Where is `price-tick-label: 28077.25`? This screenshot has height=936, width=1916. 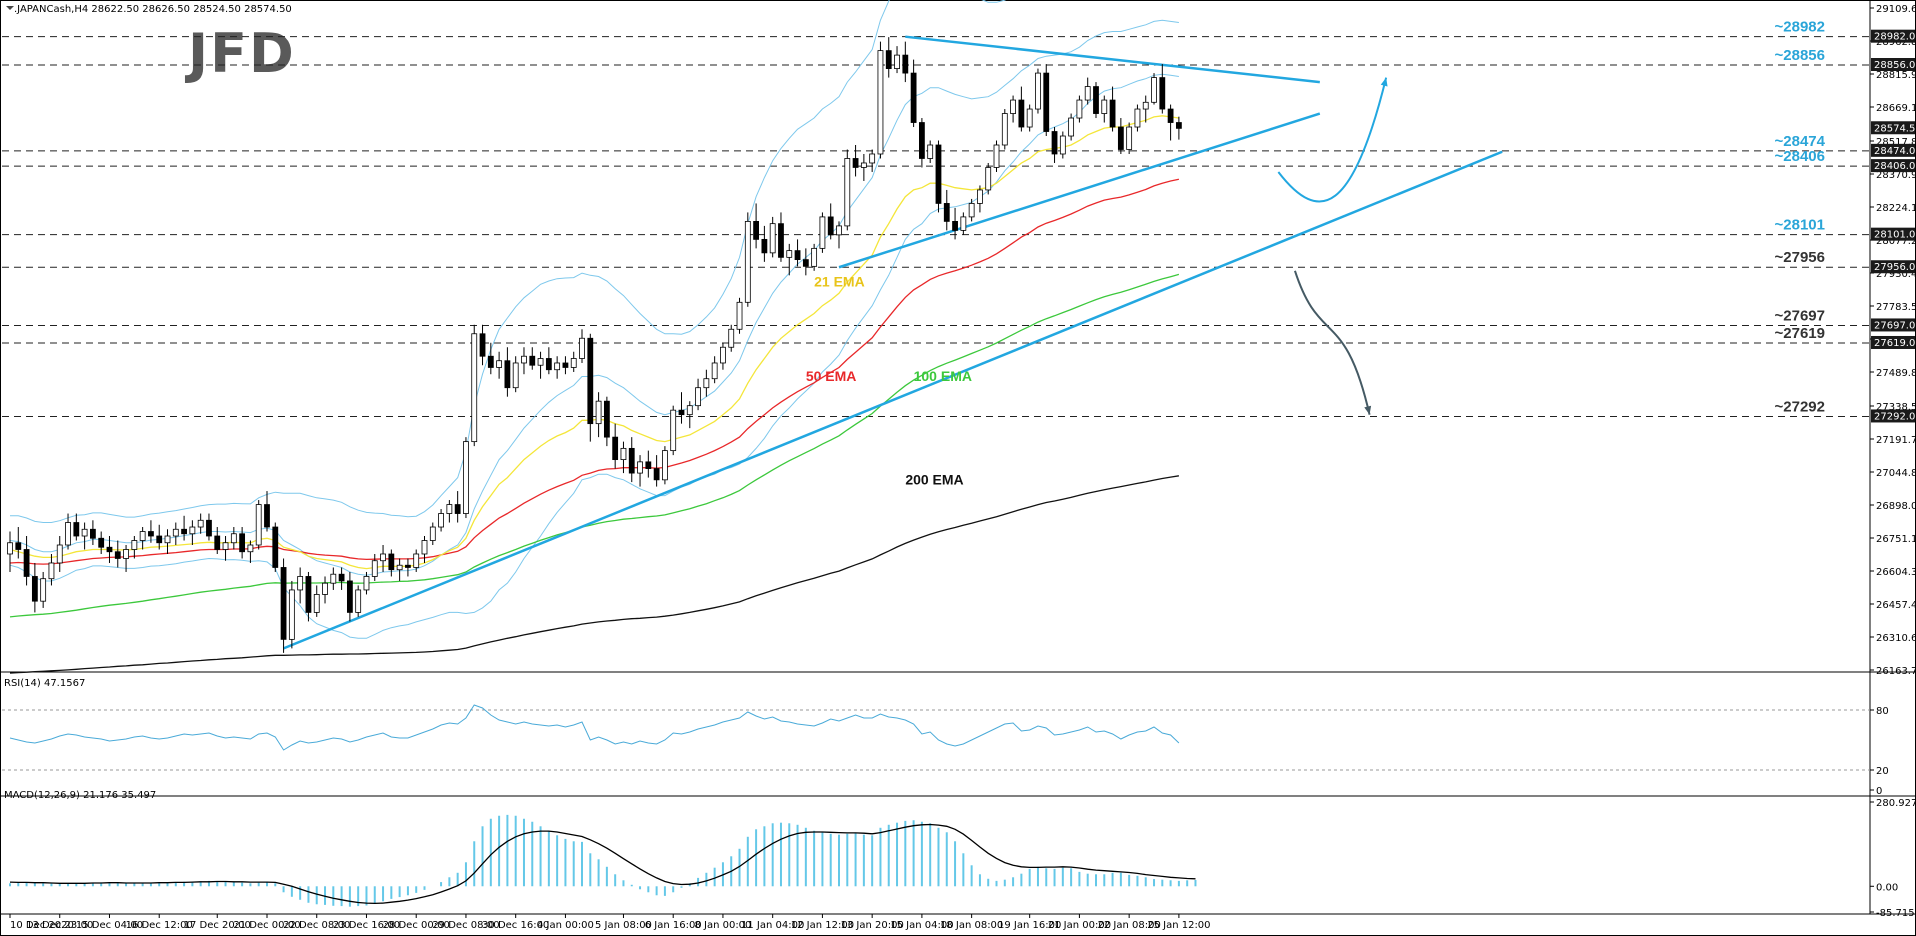
price-tick-label: 28077.25 is located at coordinates (1896, 241).